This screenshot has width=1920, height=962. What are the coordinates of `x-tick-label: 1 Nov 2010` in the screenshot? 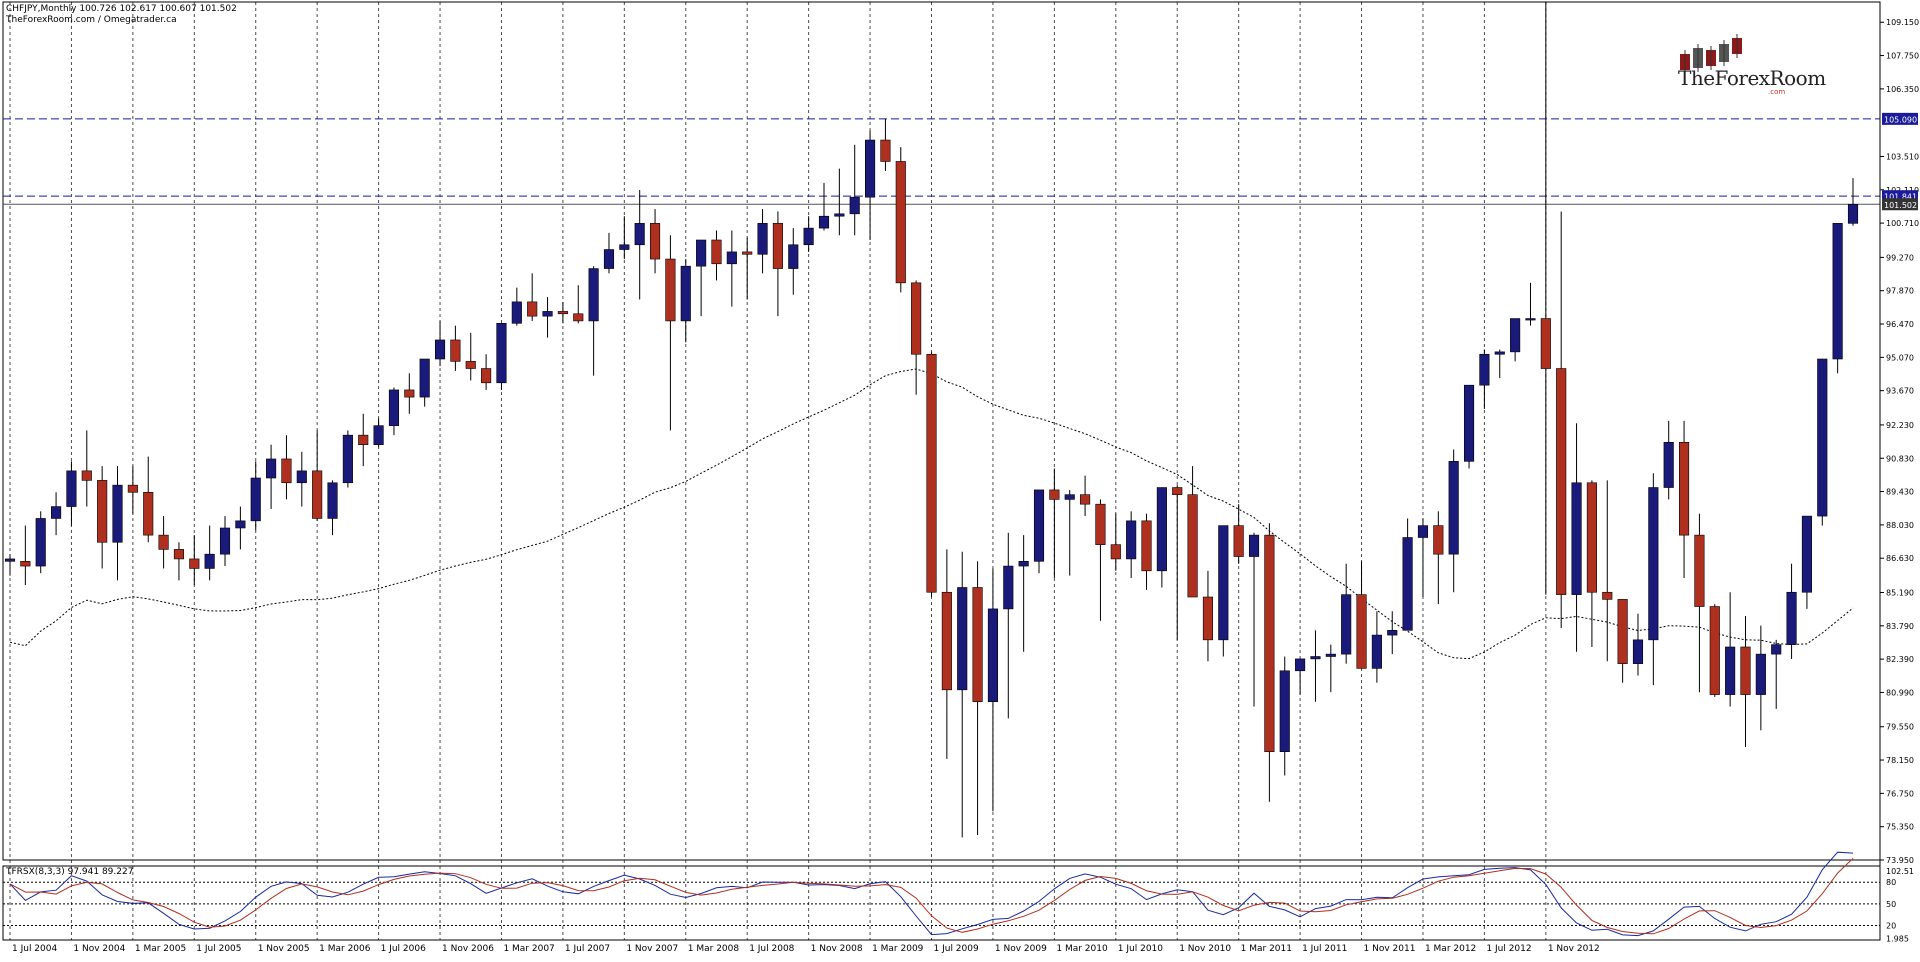 It's located at (1205, 949).